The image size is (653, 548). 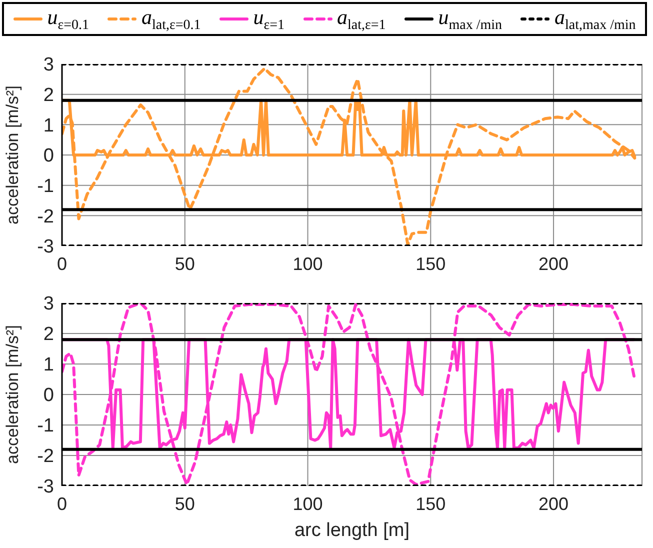 I want to click on legend-label: u$_{ε=1}$, so click(x=269, y=19).